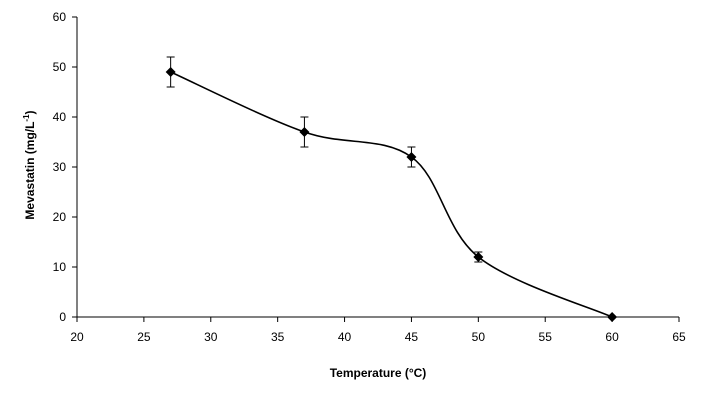 The image size is (707, 402). Describe the element at coordinates (60, 17) in the screenshot. I see `y-tick-label: 60` at that location.